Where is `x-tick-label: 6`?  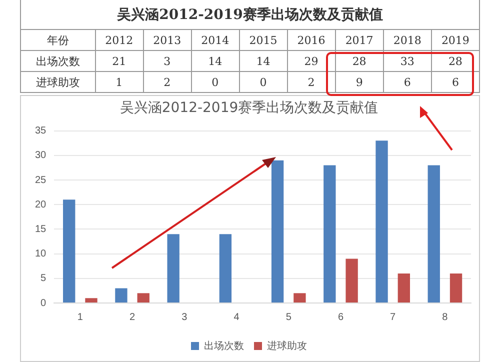 x-tick-label: 6 is located at coordinates (341, 317).